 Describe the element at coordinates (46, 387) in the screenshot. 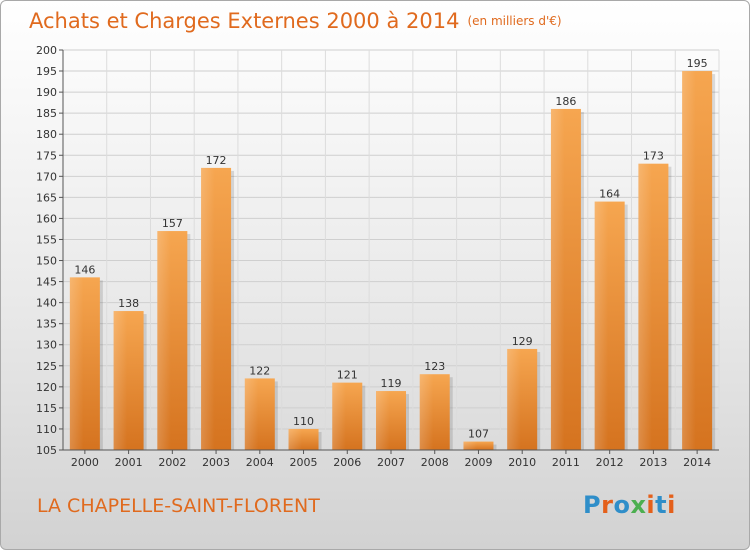

I see `y-tick-label: 120` at that location.